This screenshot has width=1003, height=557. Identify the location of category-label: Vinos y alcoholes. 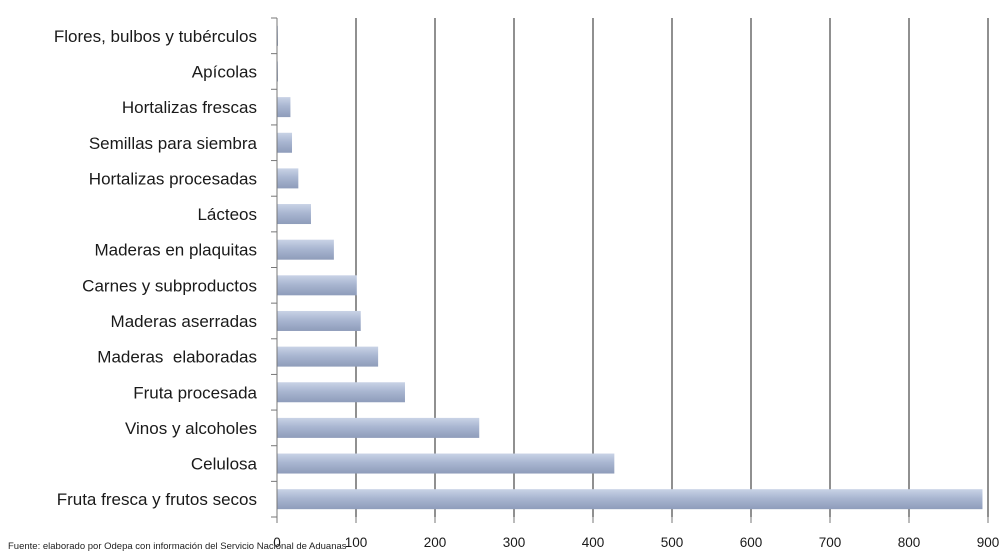
(191, 428).